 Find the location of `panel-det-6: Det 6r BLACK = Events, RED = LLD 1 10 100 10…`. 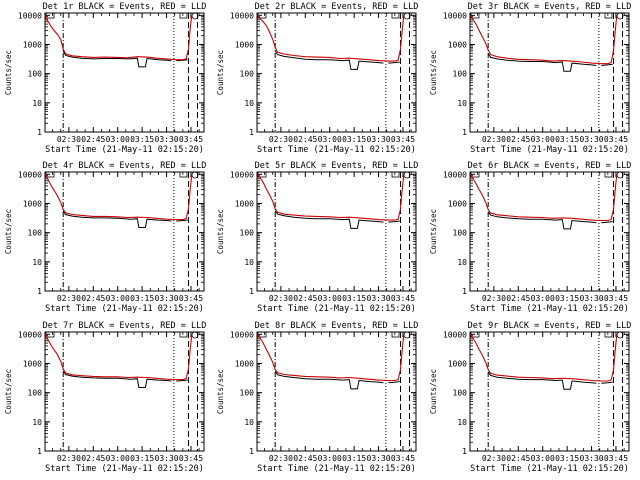

panel-det-6: Det 6r BLACK = Events, RED = LLD 1 10 100 10… is located at coordinates (530, 237).